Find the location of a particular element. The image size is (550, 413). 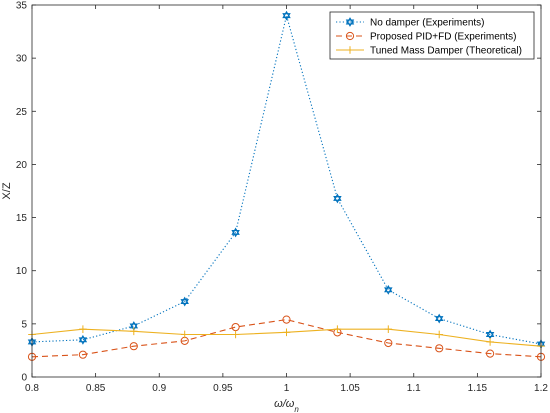

x-tick-label: 1.15 is located at coordinates (478, 388).